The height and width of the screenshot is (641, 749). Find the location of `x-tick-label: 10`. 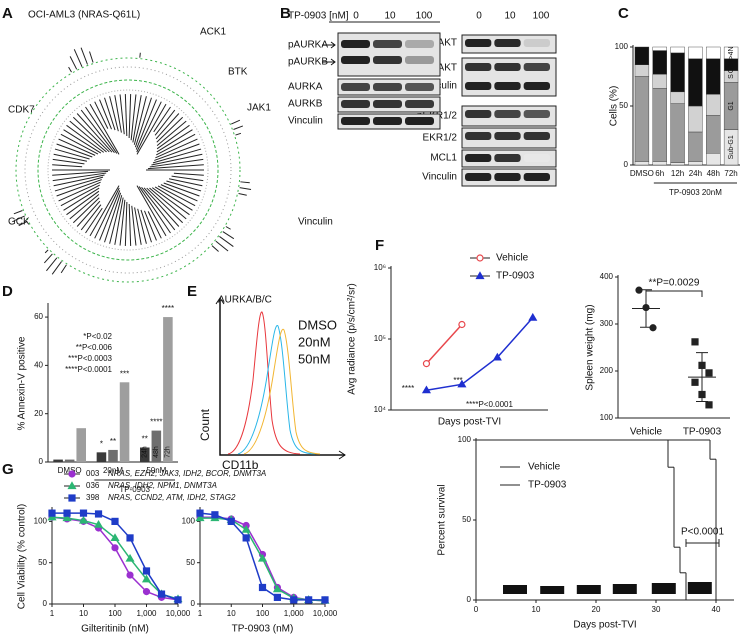

x-tick-label: 10 is located at coordinates (536, 609).